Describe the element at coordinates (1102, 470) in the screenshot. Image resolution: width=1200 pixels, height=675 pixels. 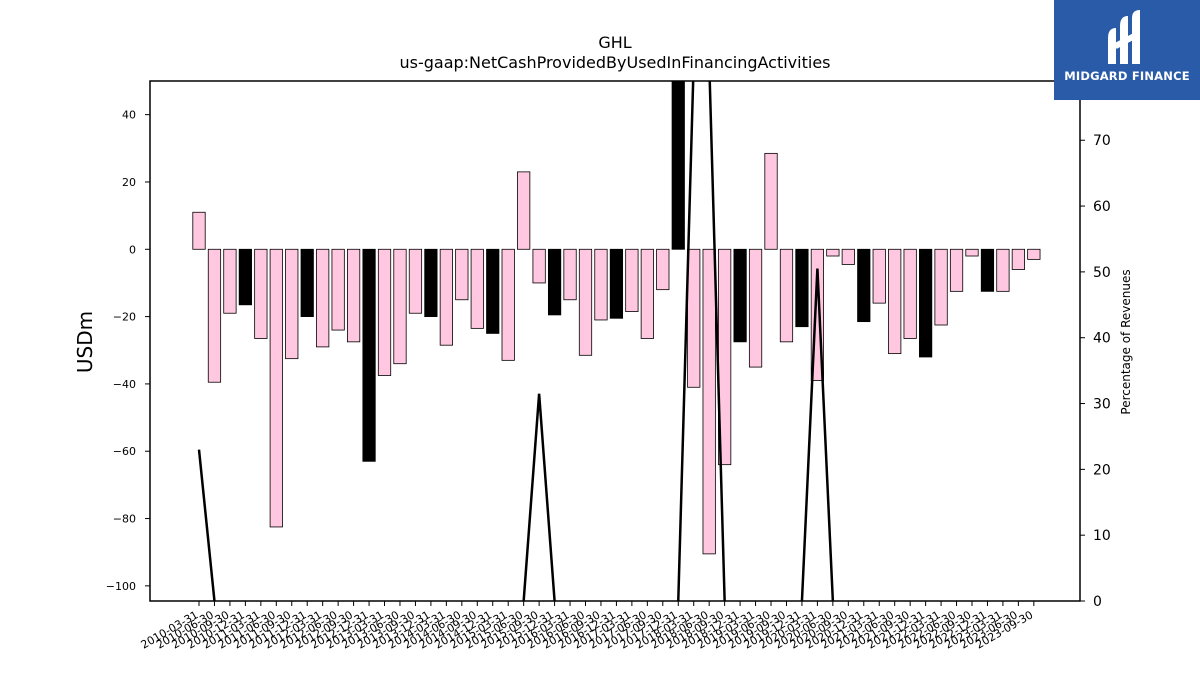
I see `y2-tick-label: 20` at that location.